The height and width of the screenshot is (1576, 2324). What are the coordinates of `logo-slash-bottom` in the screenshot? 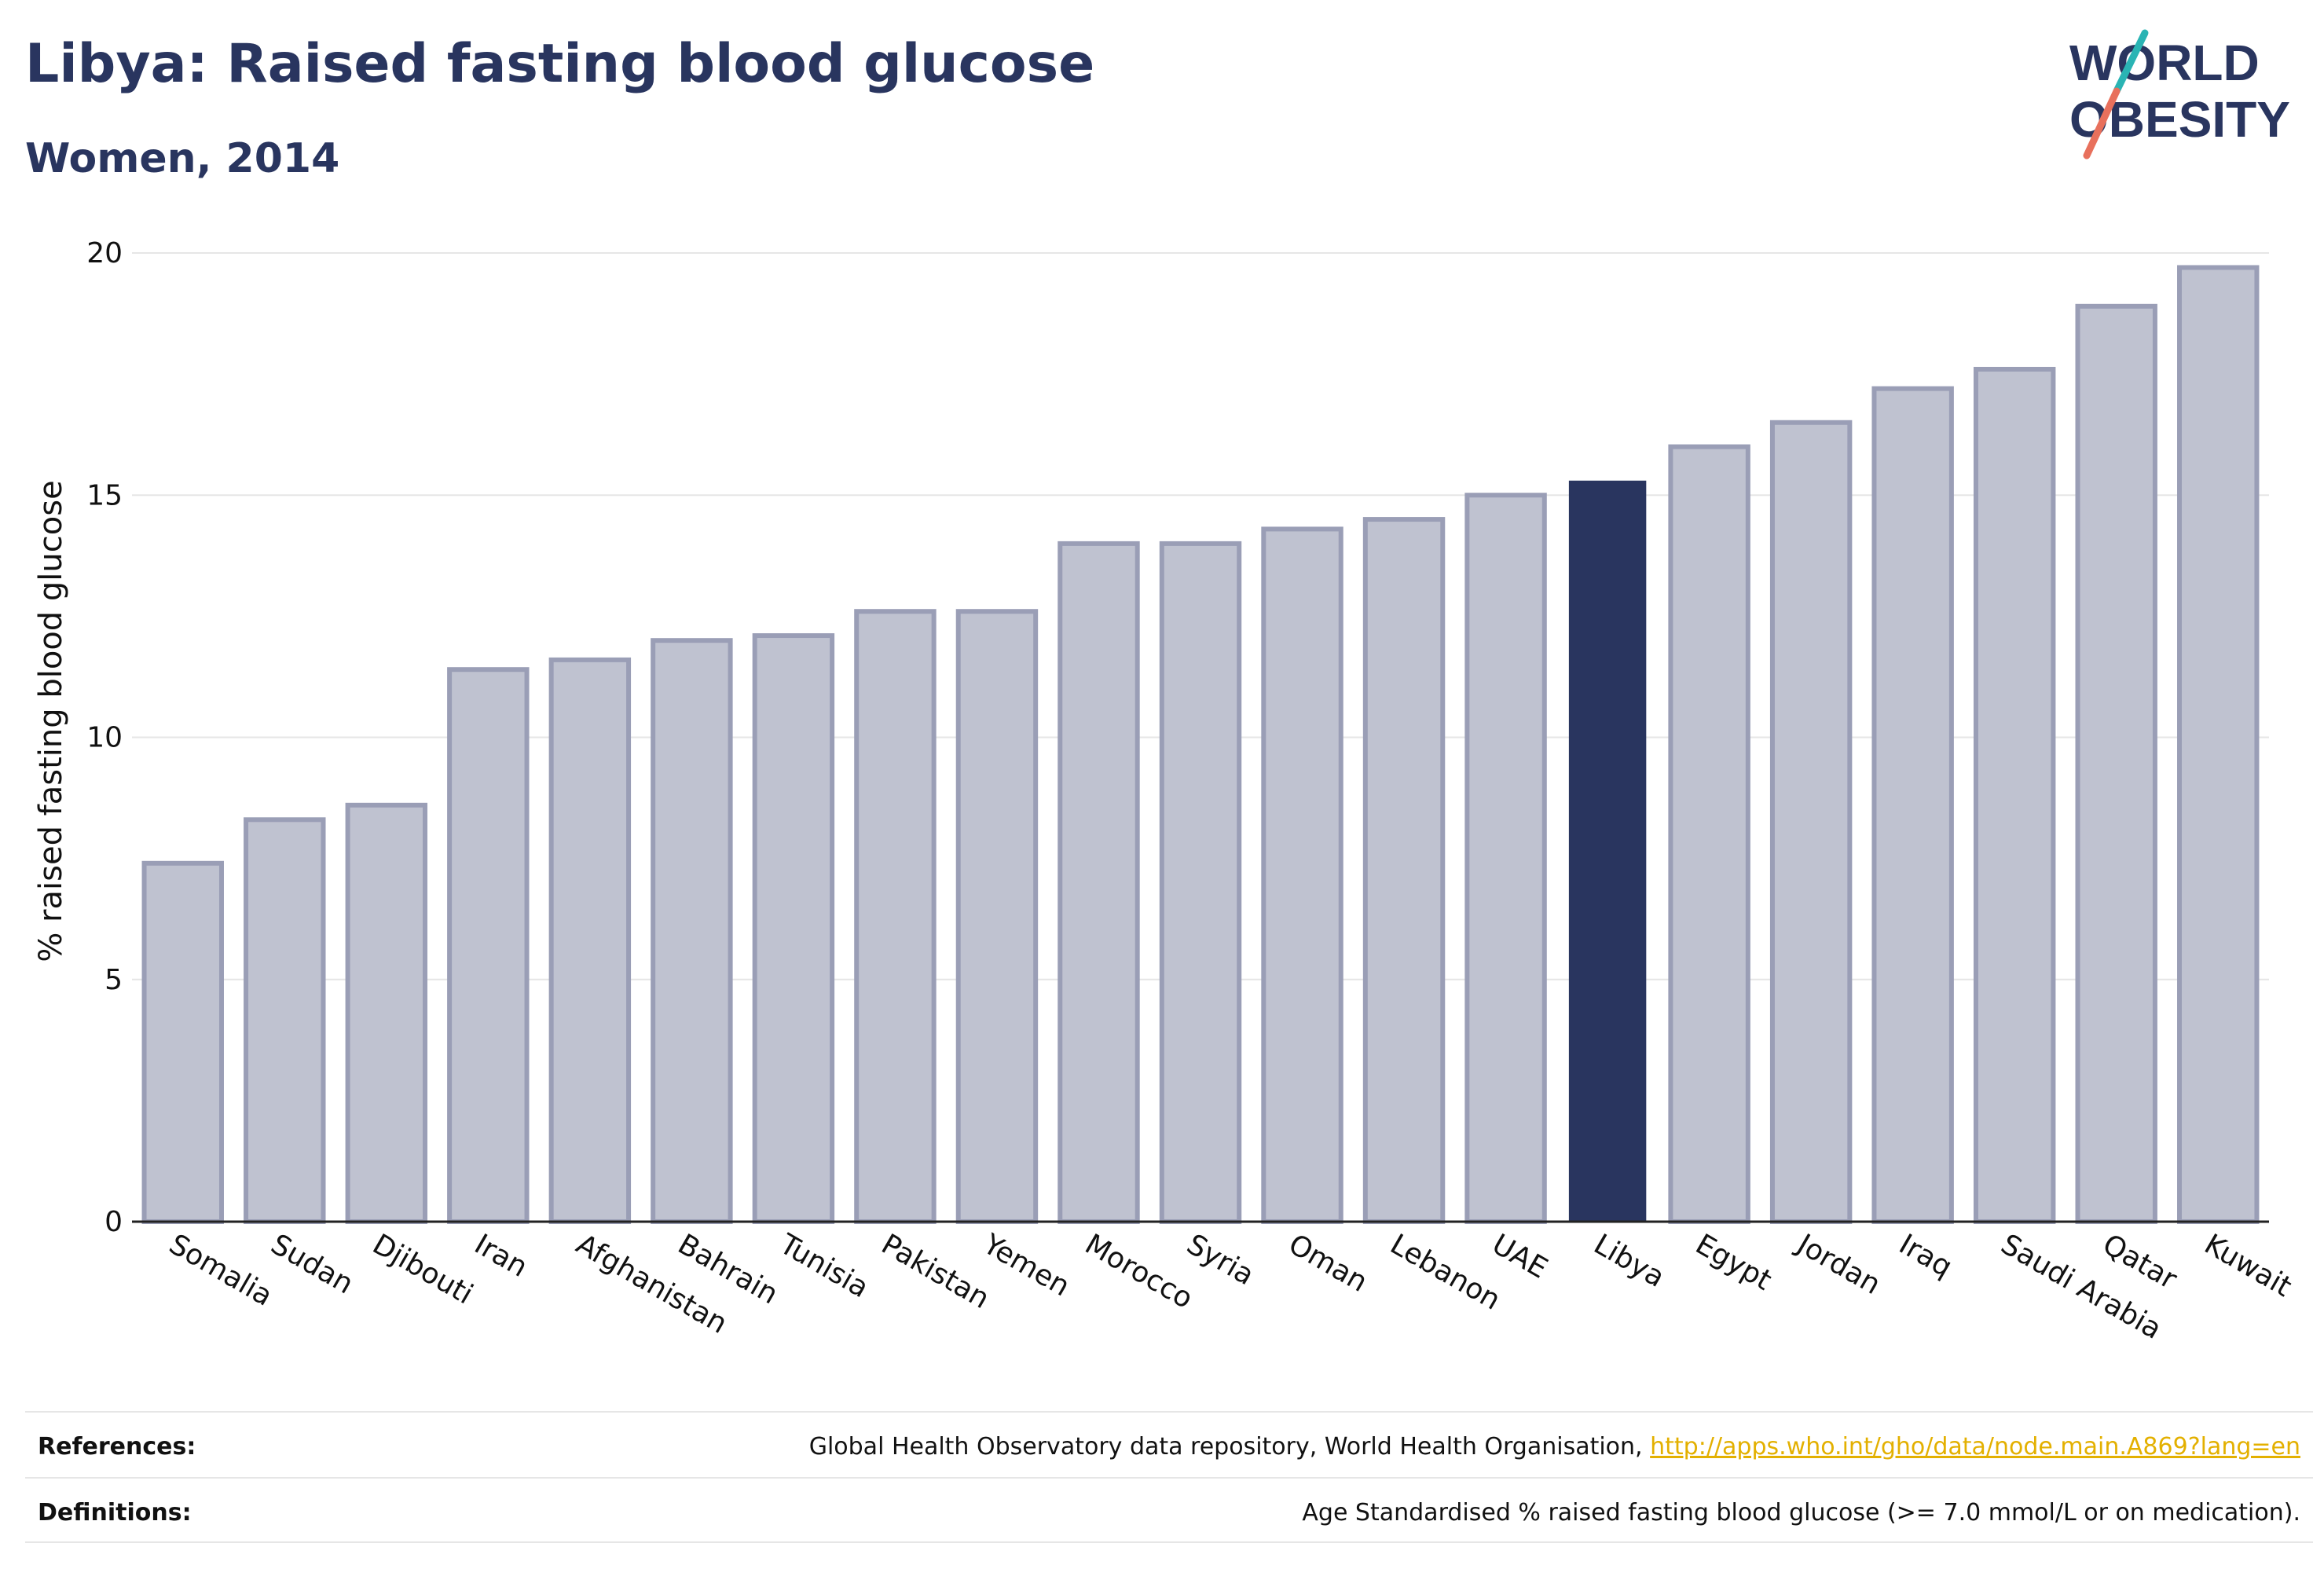 It's located at (2102, 123).